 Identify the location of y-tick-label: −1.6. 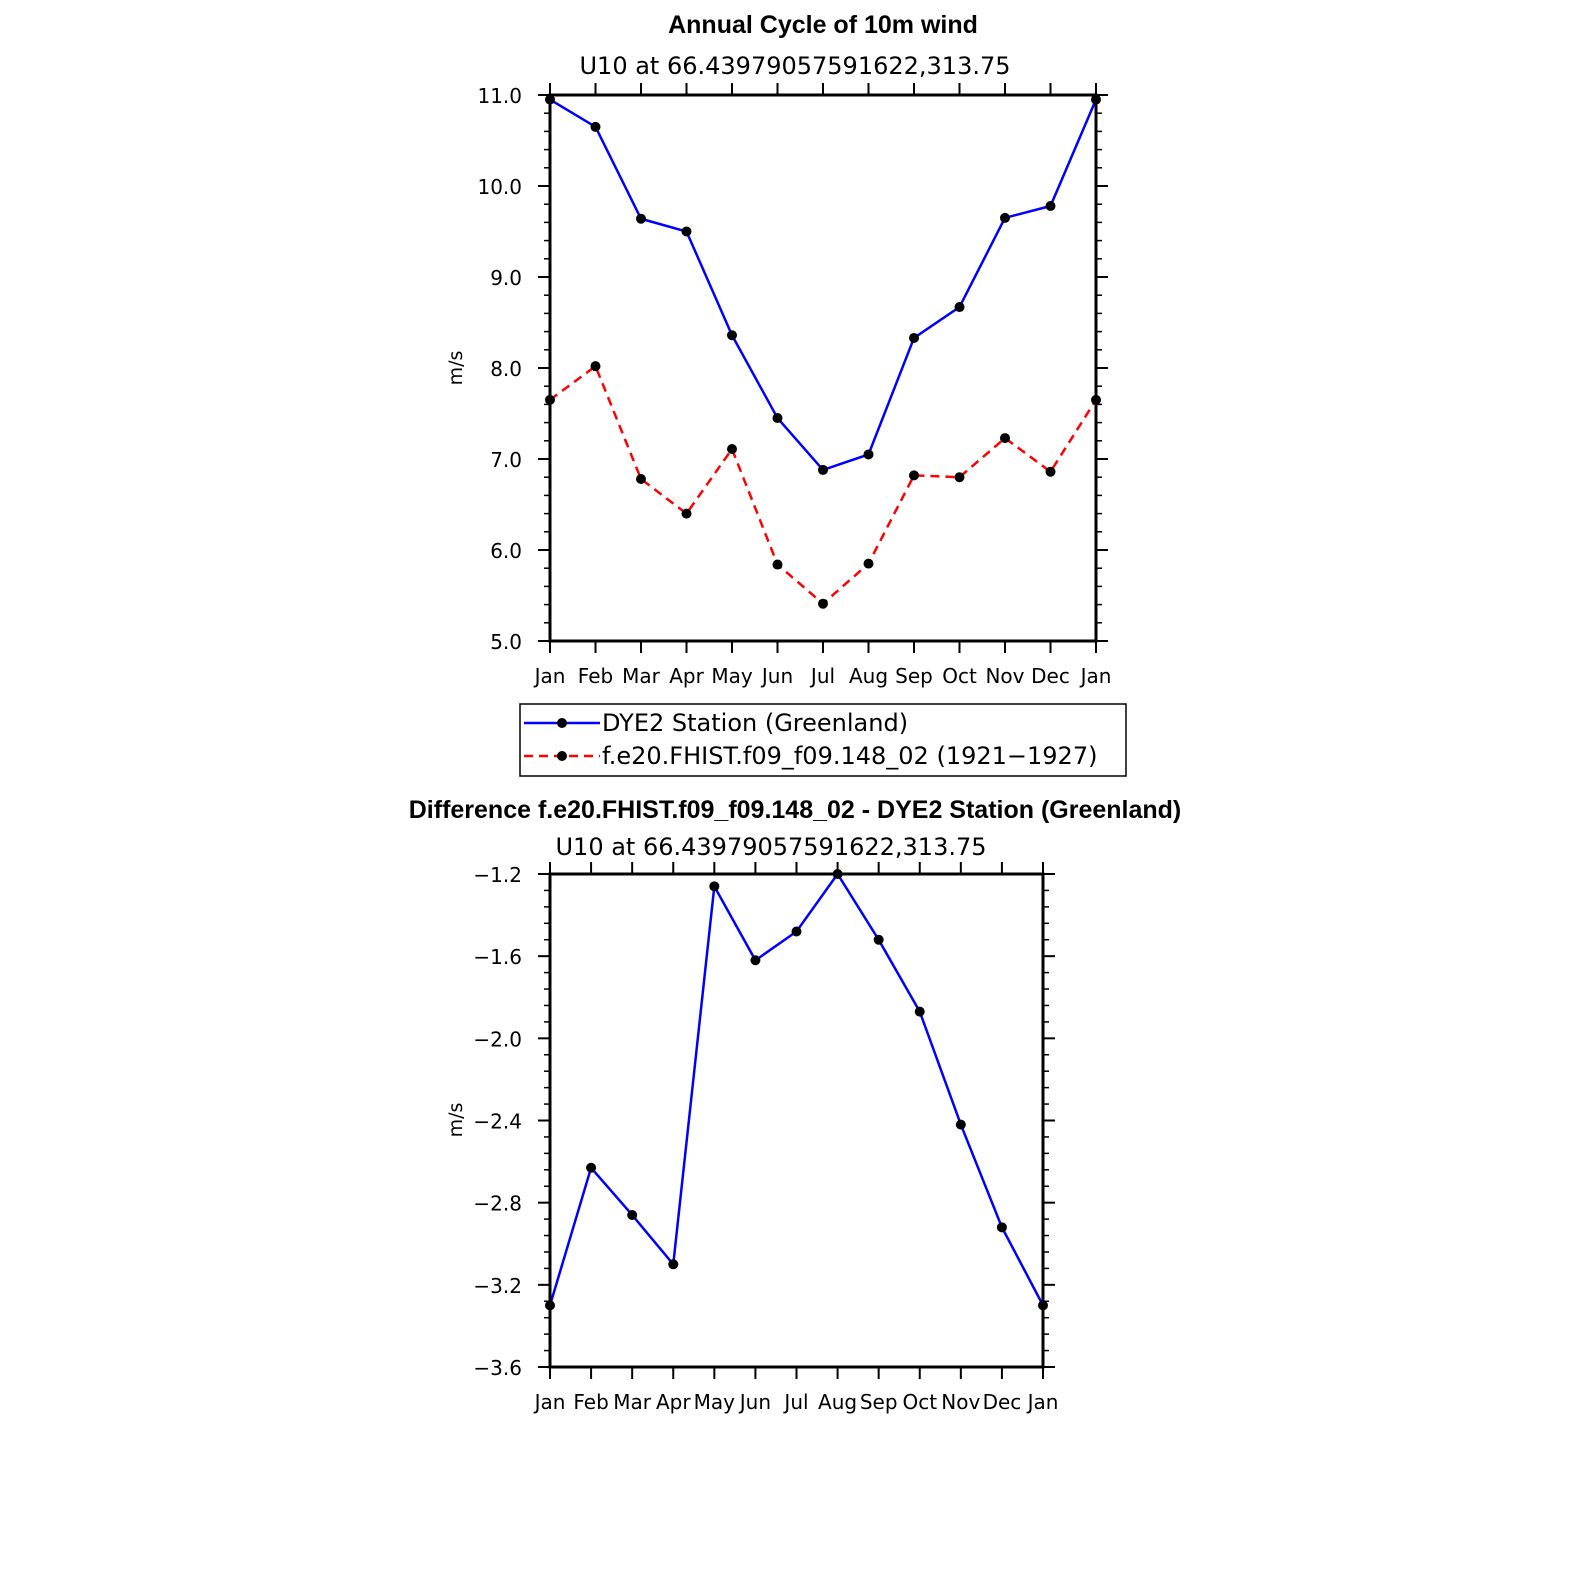
(497, 957).